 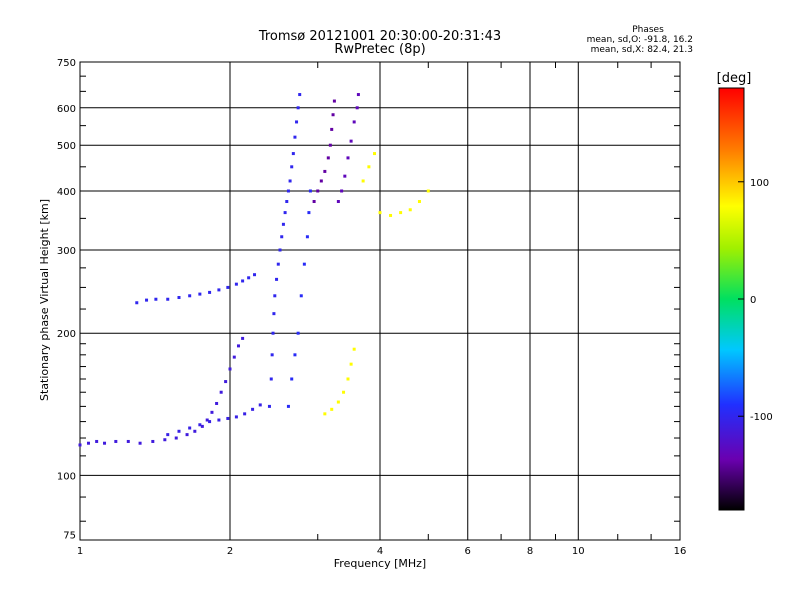 I want to click on colorbar-tick-label: 0, so click(x=753, y=300).